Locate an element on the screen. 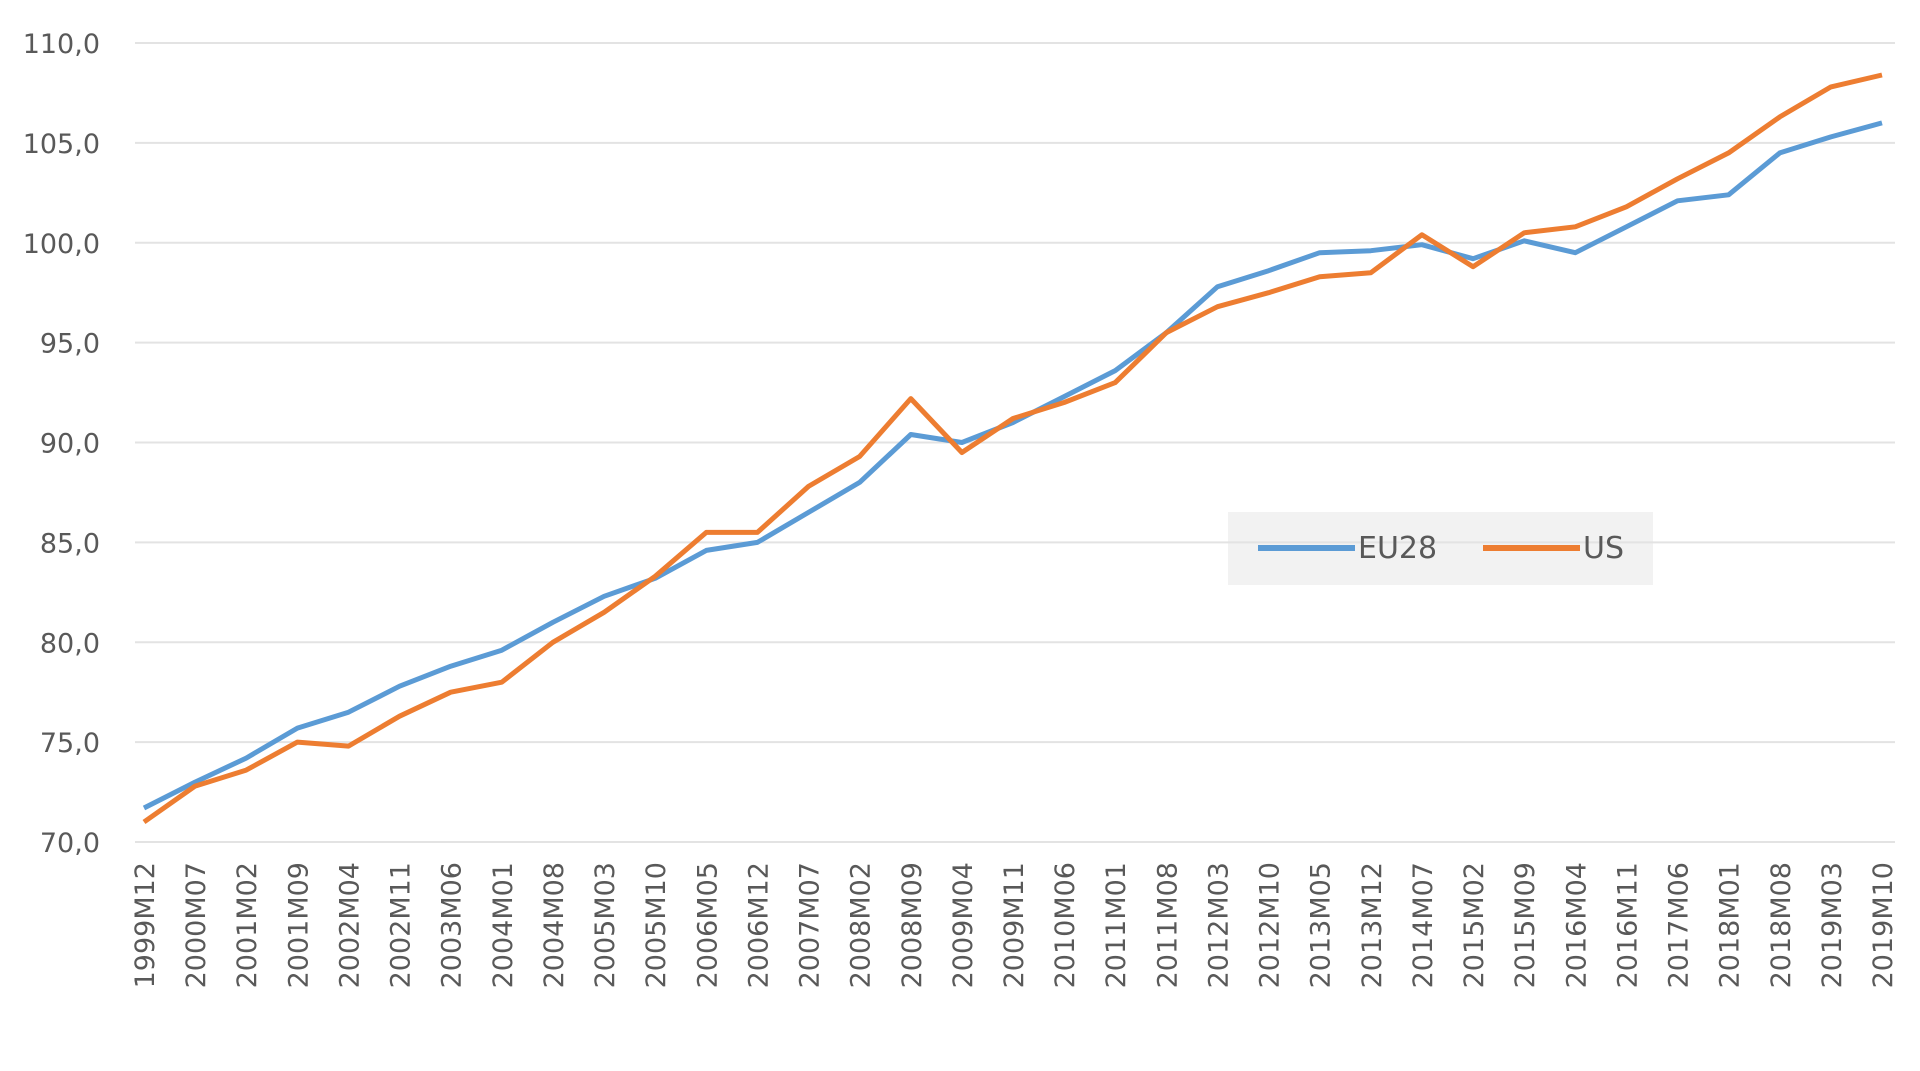 The image size is (1920, 1071). x-tick-label: 2002M11 is located at coordinates (401, 925).